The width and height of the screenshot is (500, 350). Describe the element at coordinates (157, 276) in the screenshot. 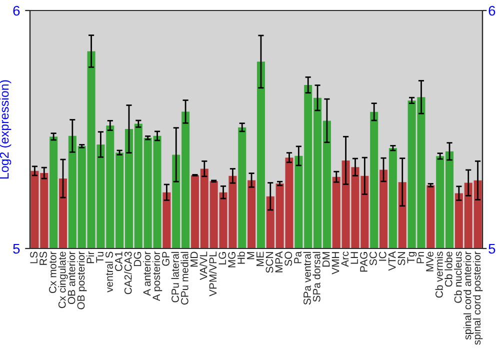

I see `x-tick-label: A posterior` at that location.